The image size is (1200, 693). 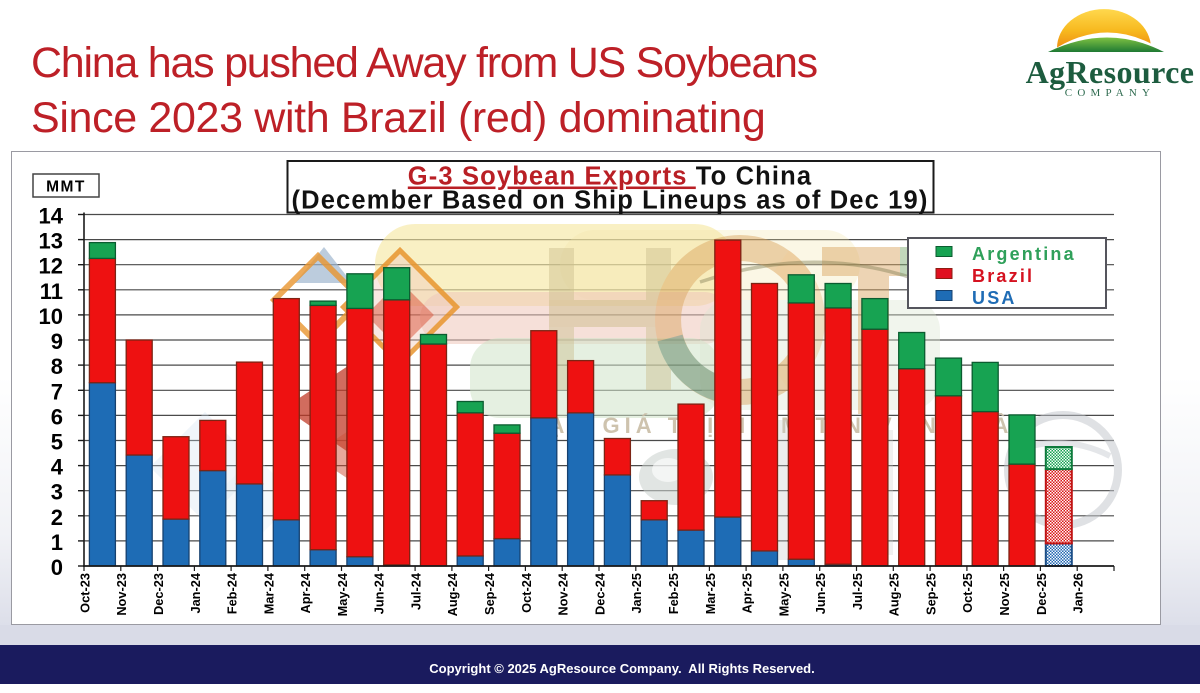 I want to click on svg-text: Mar-25, so click(x=710, y=593).